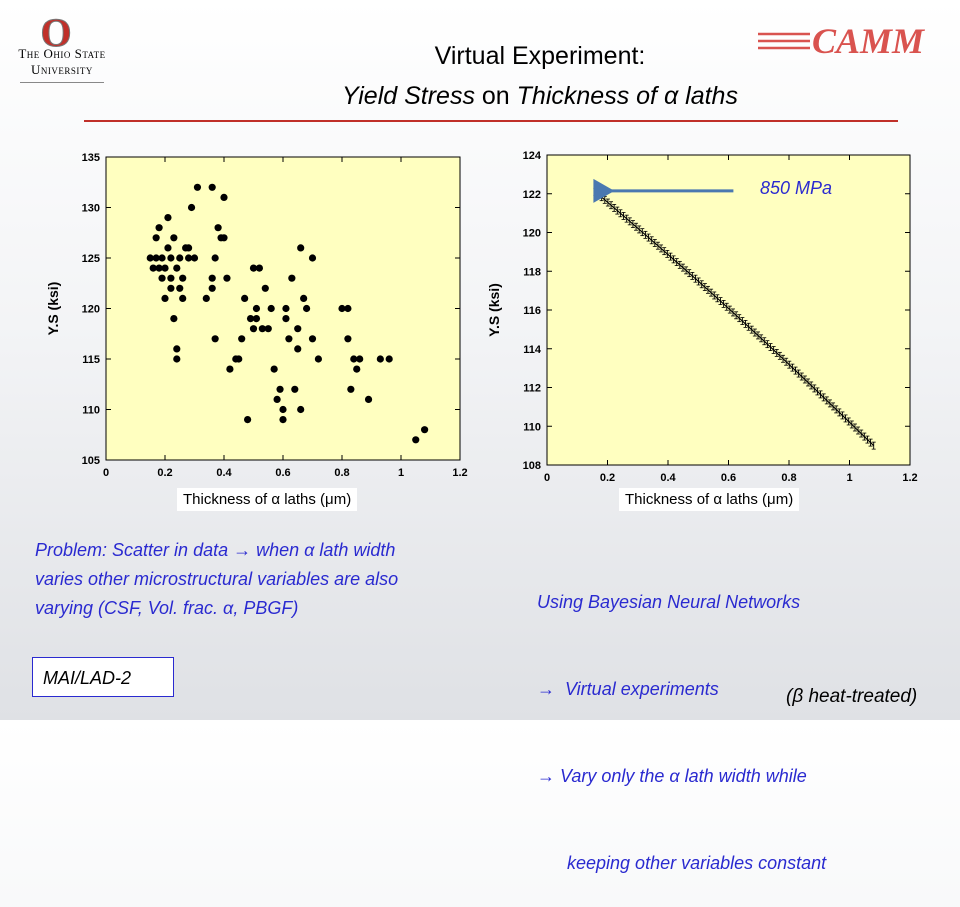 Image resolution: width=960 pixels, height=907 pixels. What do you see at coordinates (532, 234) in the screenshot?
I see `line-y-tick-label: 120` at bounding box center [532, 234].